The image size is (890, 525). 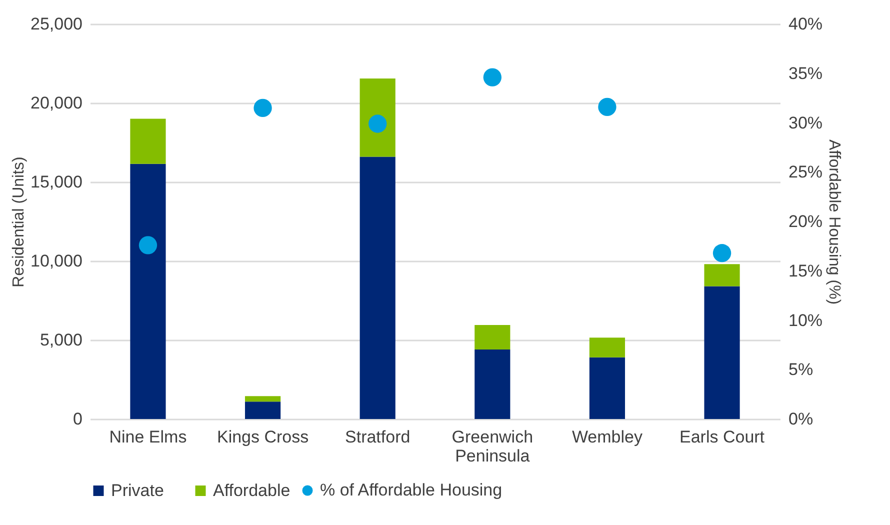 What do you see at coordinates (801, 419) in the screenshot?
I see `y2-tick-label: 0%` at bounding box center [801, 419].